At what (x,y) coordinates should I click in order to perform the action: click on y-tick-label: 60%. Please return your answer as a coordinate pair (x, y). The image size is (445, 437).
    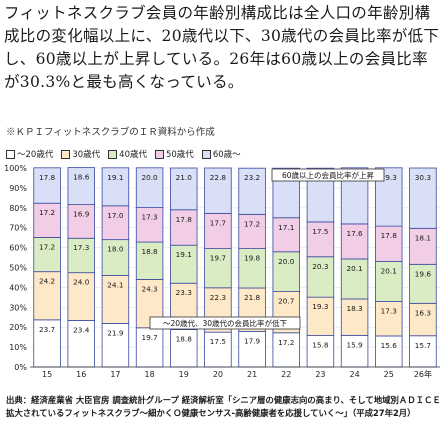
    Looking at the image, I should click on (18, 248).